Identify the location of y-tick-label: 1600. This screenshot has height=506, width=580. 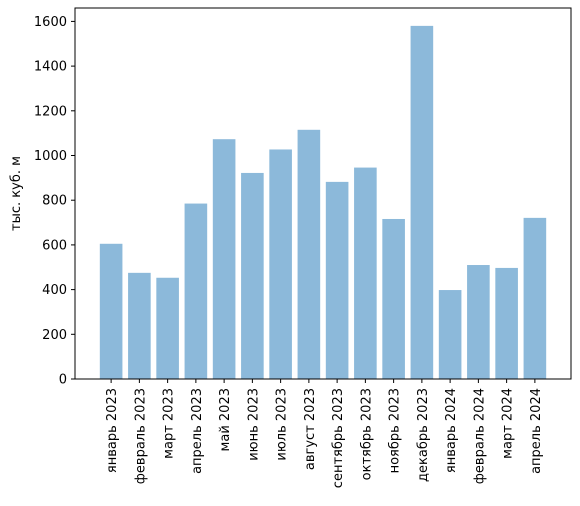
(50, 22).